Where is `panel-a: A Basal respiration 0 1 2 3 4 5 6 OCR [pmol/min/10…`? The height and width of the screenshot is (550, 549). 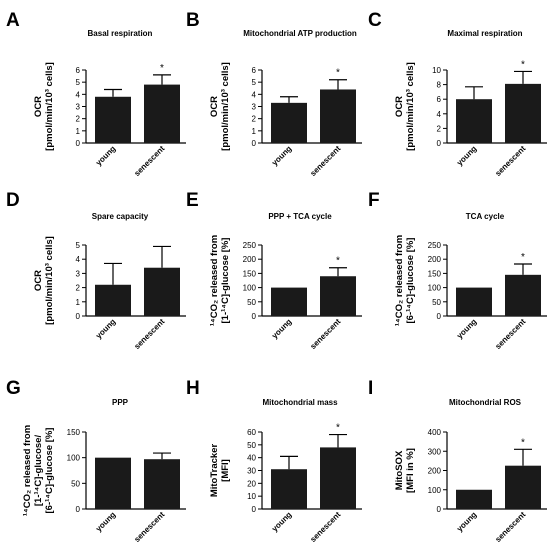 panel-a: A Basal respiration 0 1 2 3 4 5 6 OCR [pmol/min/10… is located at coordinates (96, 94).